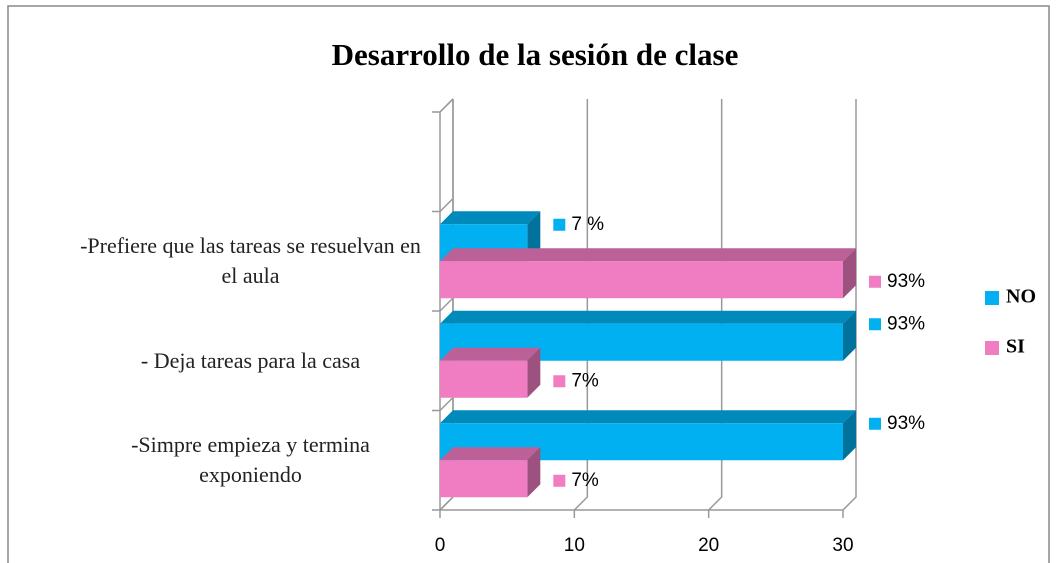 The image size is (1058, 563). Describe the element at coordinates (250, 460) in the screenshot. I see `category-label: -Simpre empieza y termina exponiendo` at that location.